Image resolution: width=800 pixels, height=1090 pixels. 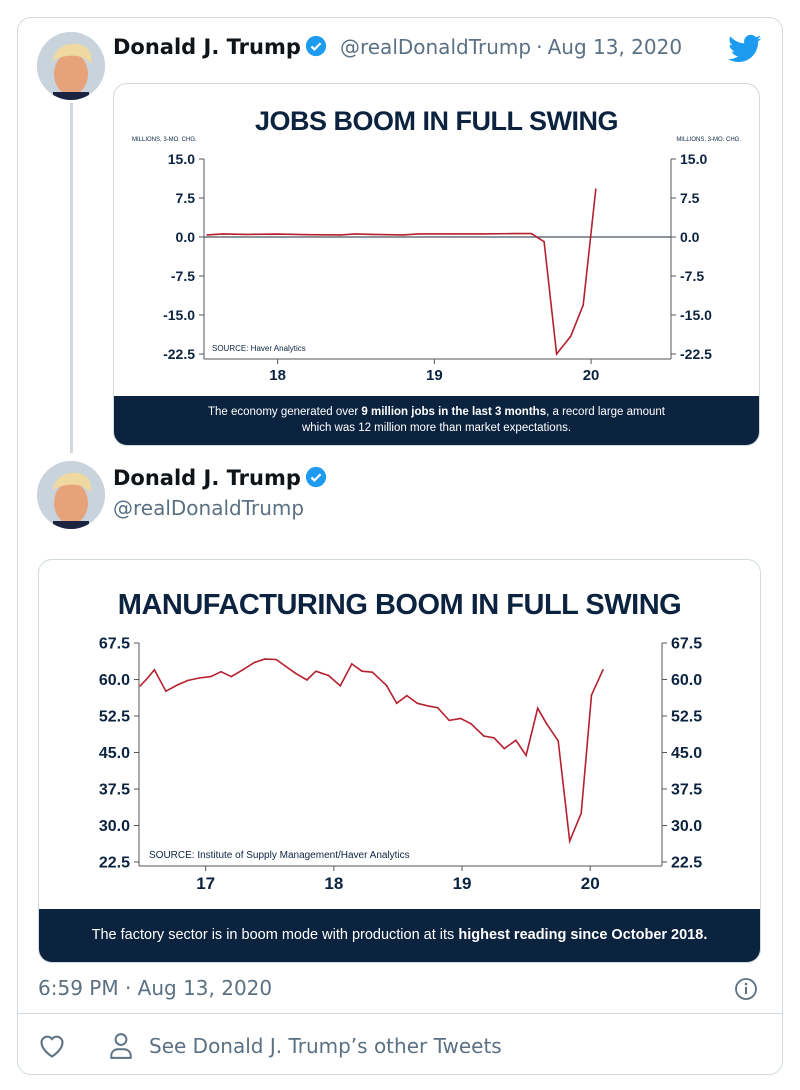 What do you see at coordinates (686, 790) in the screenshot?
I see `y-tick-label-right: 37.5` at bounding box center [686, 790].